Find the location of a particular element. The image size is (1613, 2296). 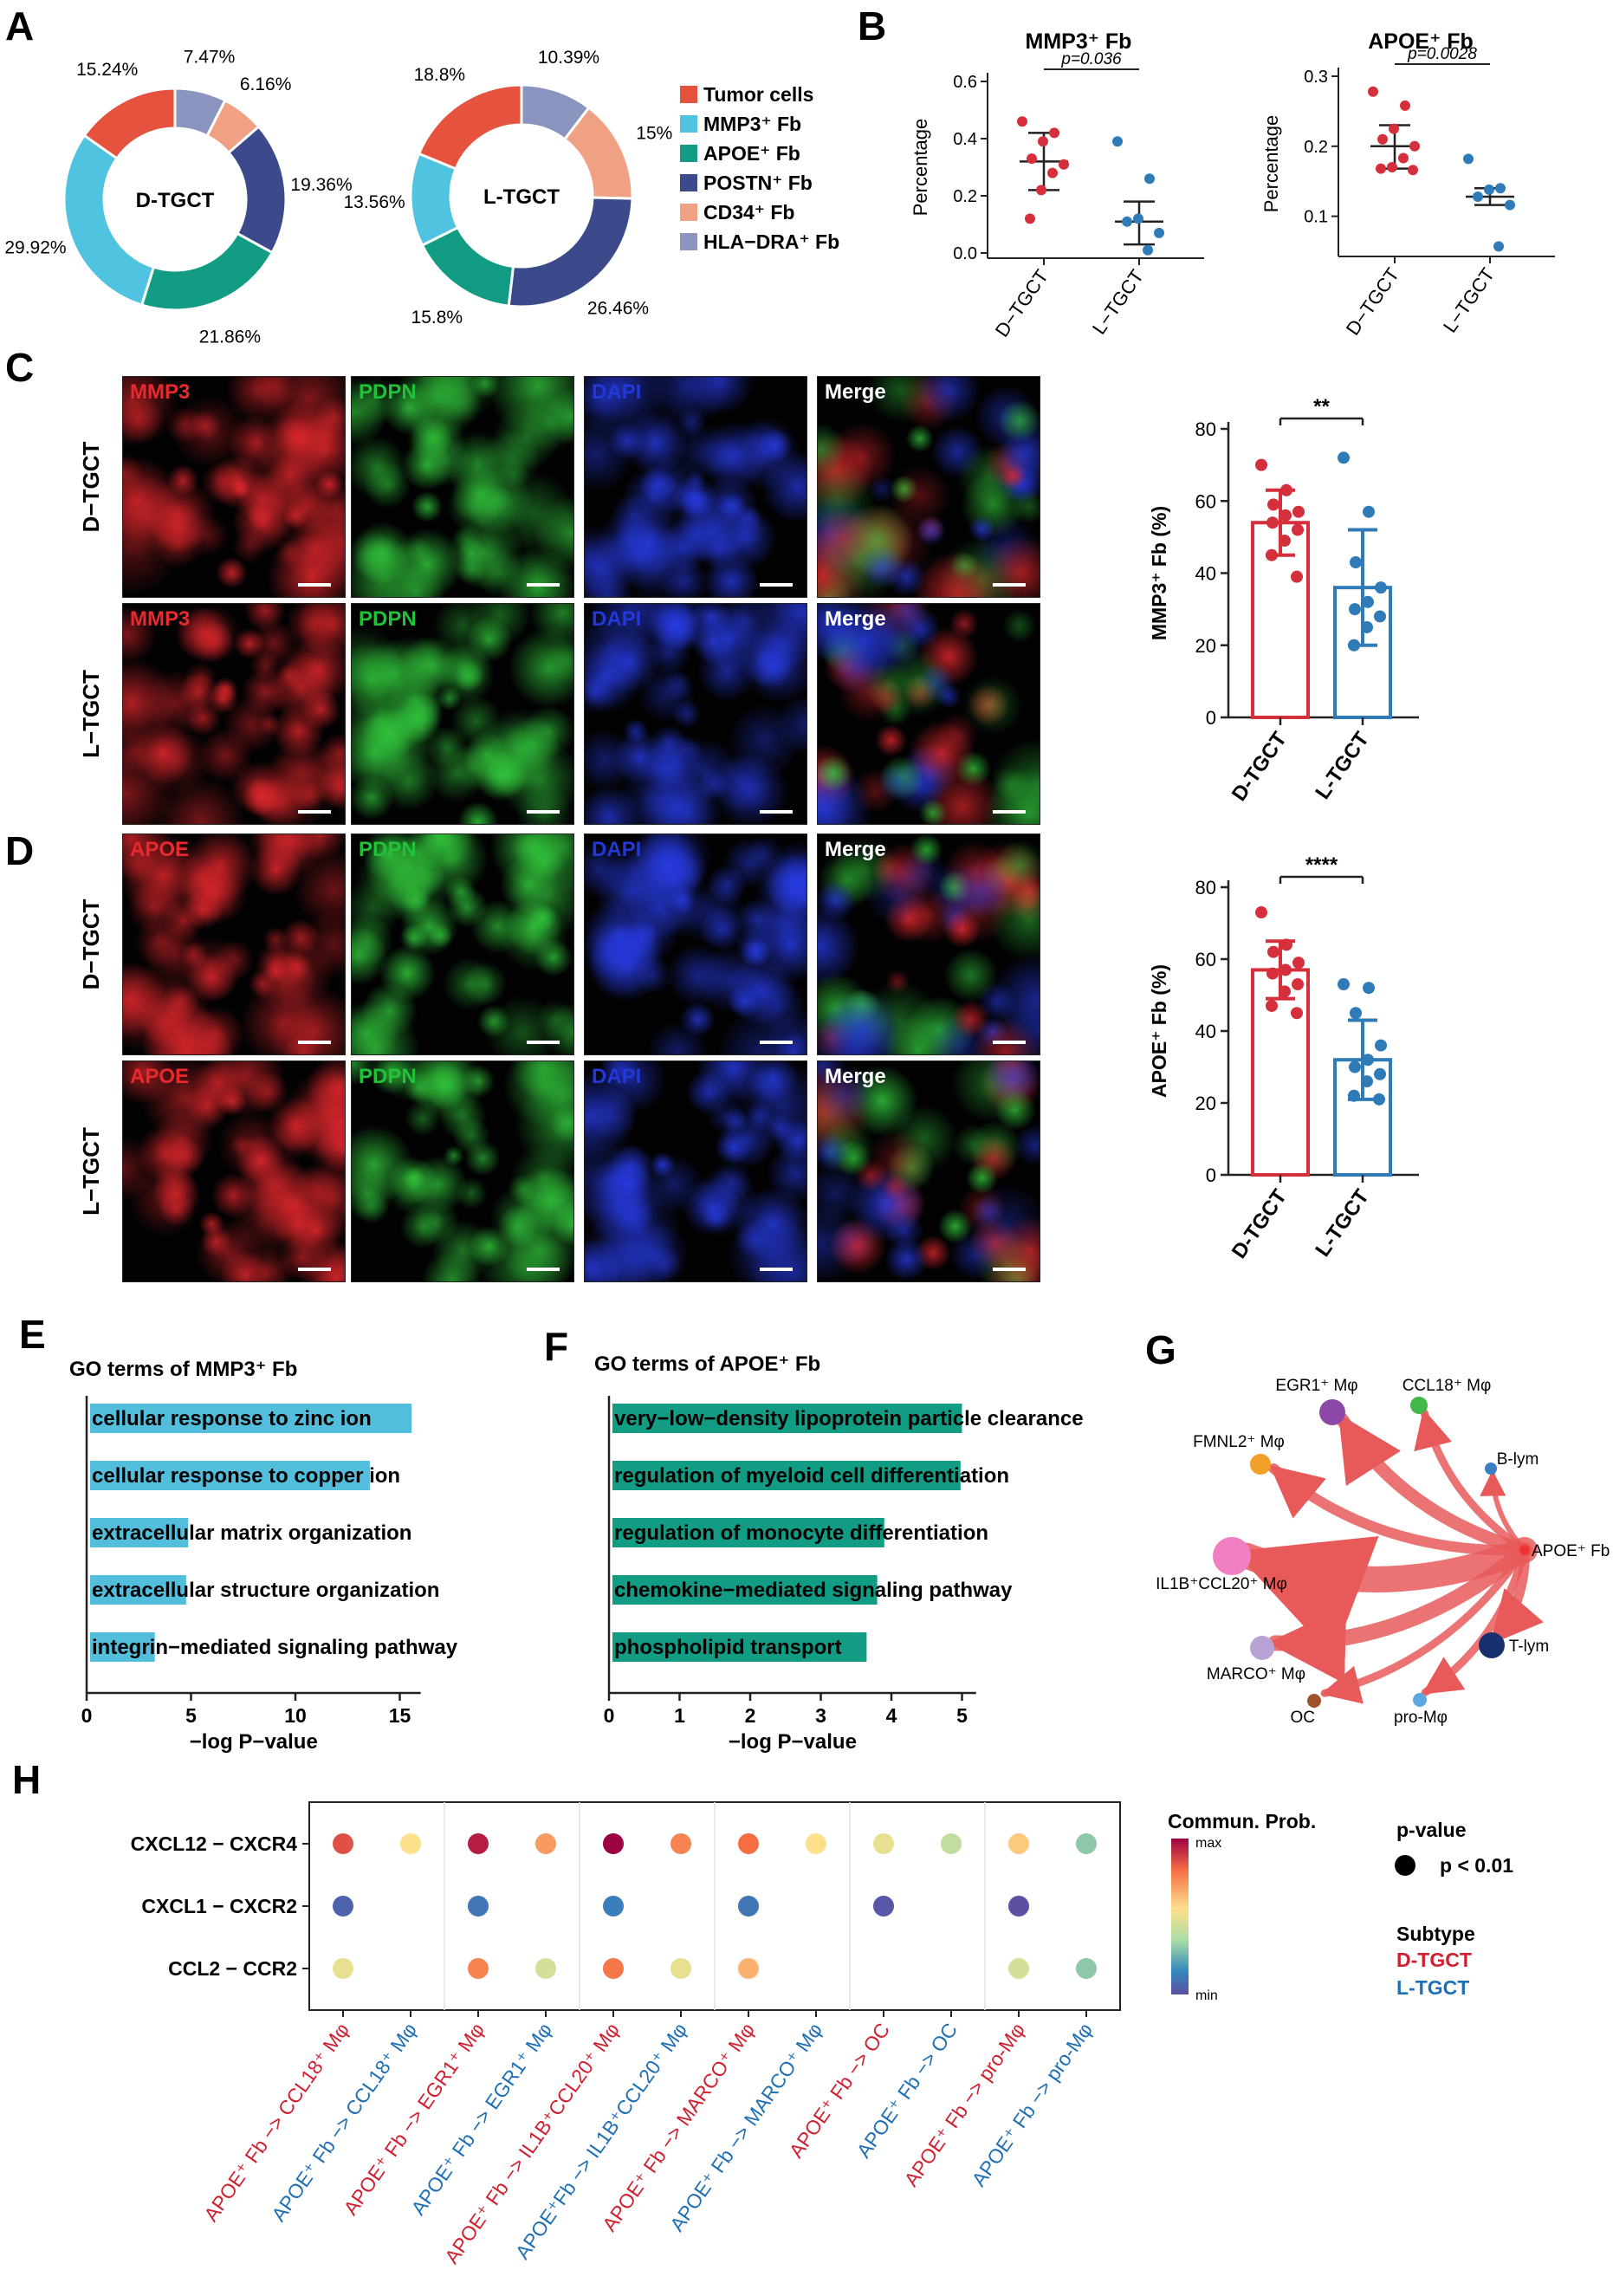

source-label: APOE⁺ Fb is located at coordinates (1571, 1551).